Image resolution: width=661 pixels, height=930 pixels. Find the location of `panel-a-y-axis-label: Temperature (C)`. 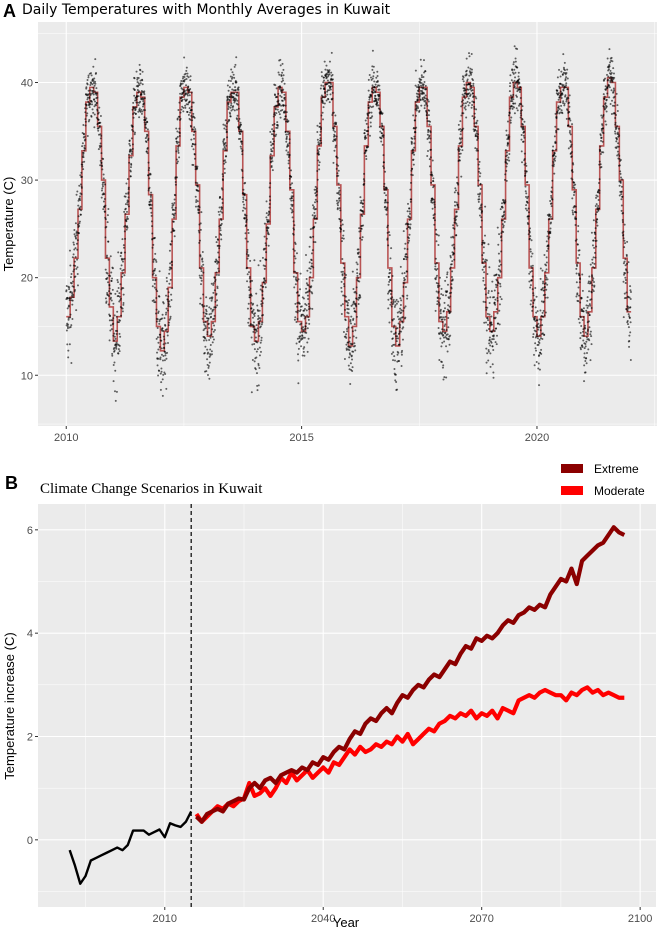

panel-a-y-axis-label: Temperature (C) is located at coordinates (8, 224).